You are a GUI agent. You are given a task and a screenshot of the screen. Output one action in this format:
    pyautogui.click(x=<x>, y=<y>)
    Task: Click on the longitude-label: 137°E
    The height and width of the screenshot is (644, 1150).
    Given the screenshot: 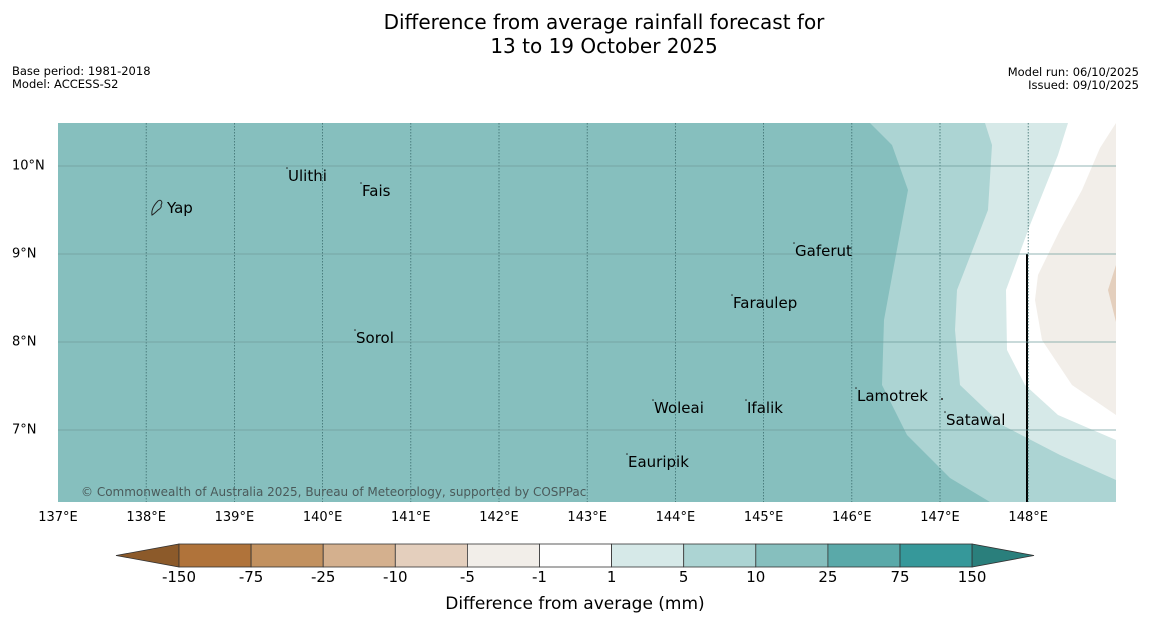 What is the action you would take?
    pyautogui.click(x=58, y=517)
    